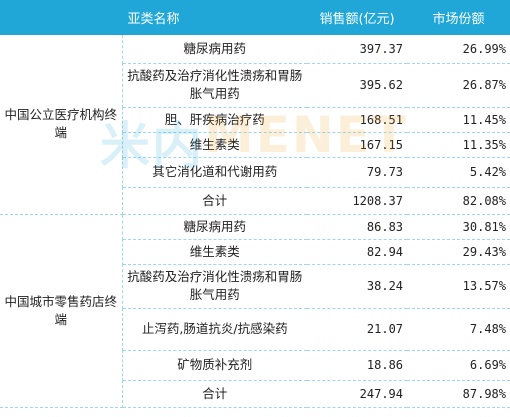 The width and height of the screenshot is (510, 417). What do you see at coordinates (458, 145) in the screenshot?
I see `share-value: 11.35%` at bounding box center [458, 145].